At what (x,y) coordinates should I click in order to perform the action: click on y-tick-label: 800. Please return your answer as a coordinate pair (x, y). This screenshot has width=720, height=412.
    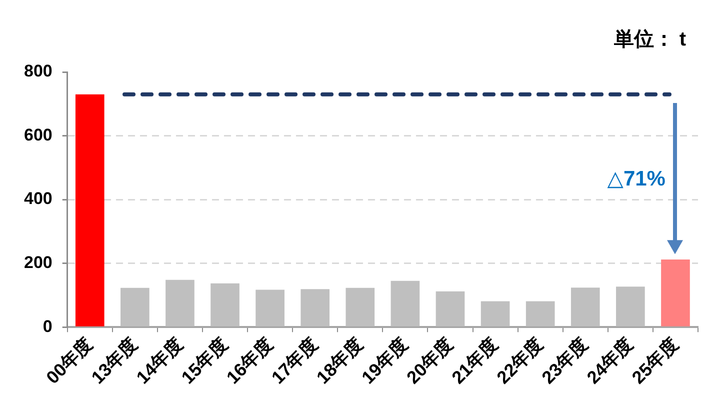
    Looking at the image, I should click on (38, 71).